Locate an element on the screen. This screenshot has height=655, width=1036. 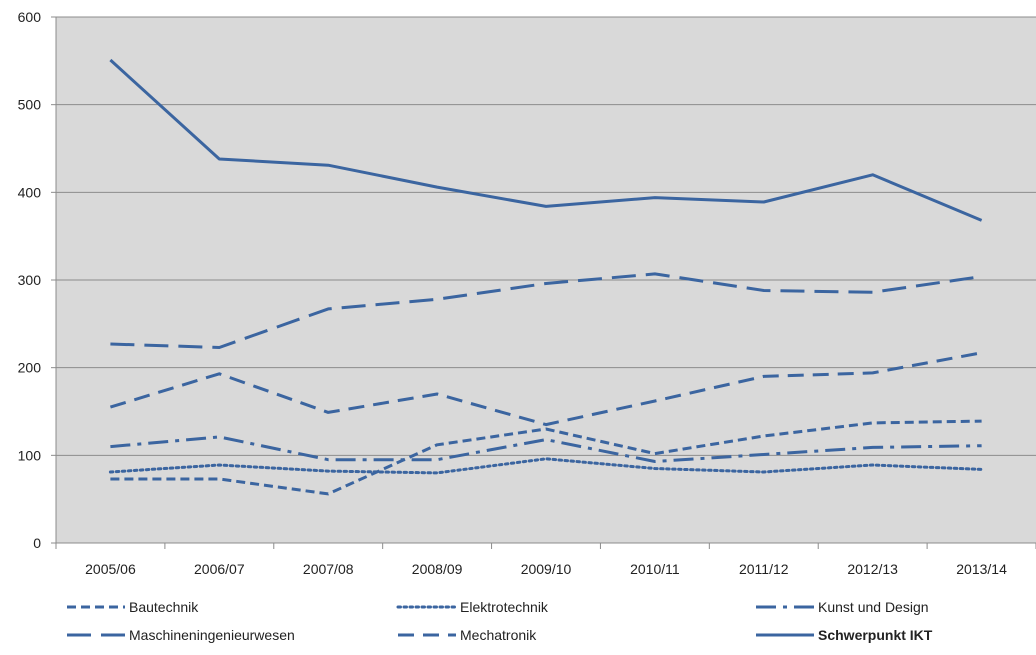
y-tick-label: 200 is located at coordinates (30, 368).